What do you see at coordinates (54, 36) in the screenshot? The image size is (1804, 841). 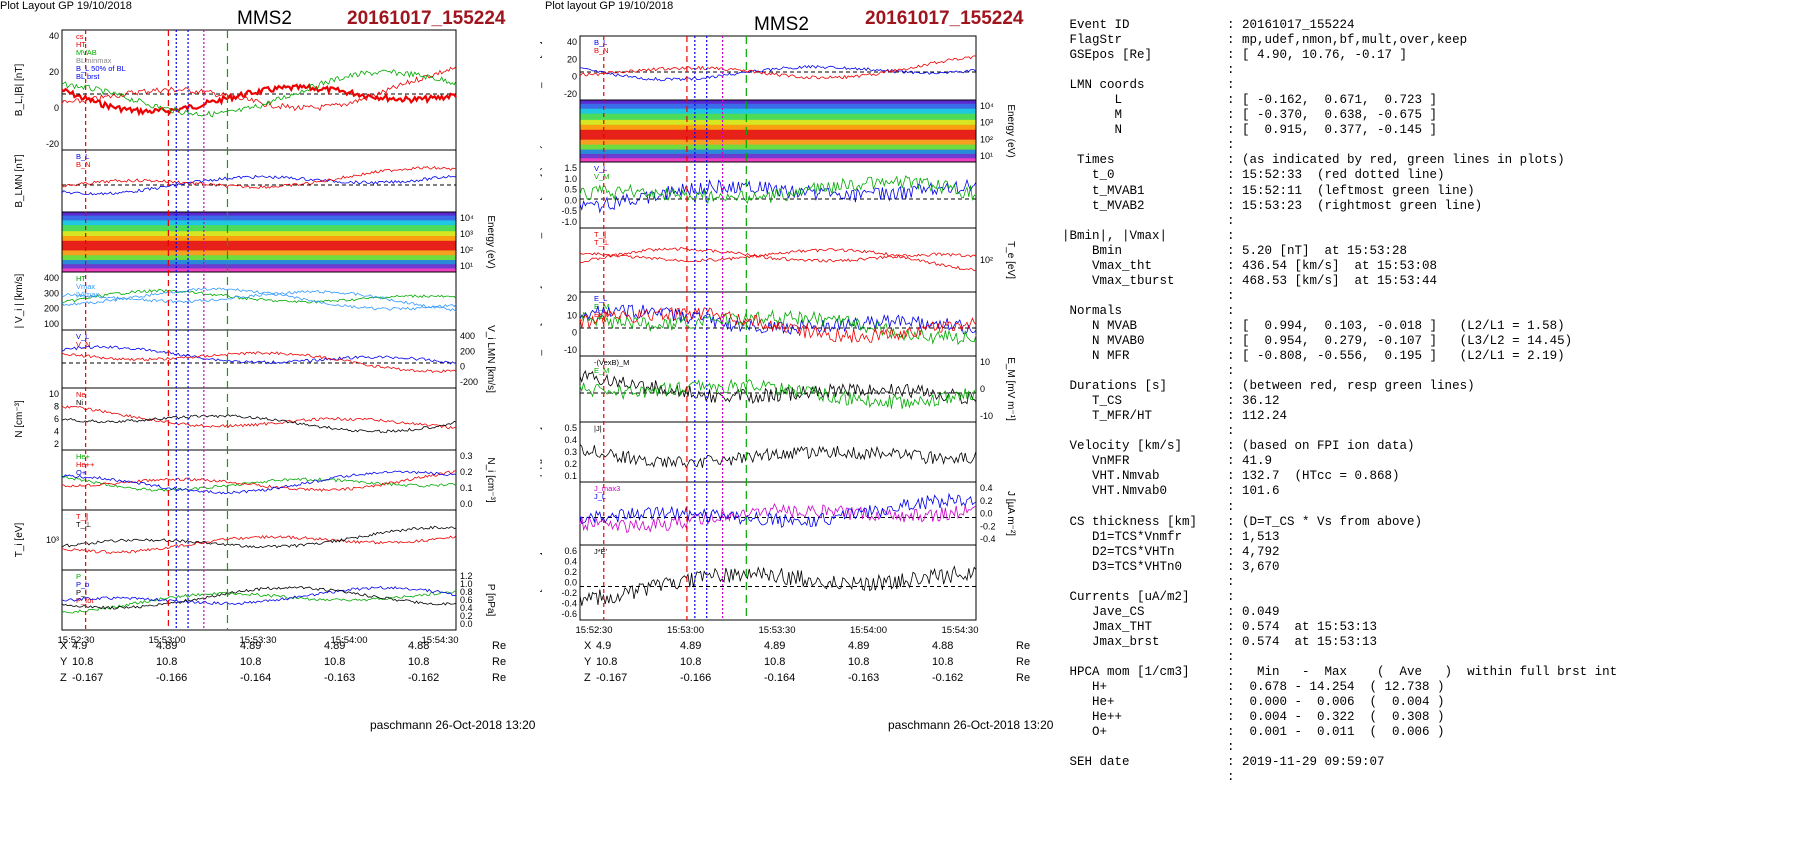 I see `tick-label: 40` at bounding box center [54, 36].